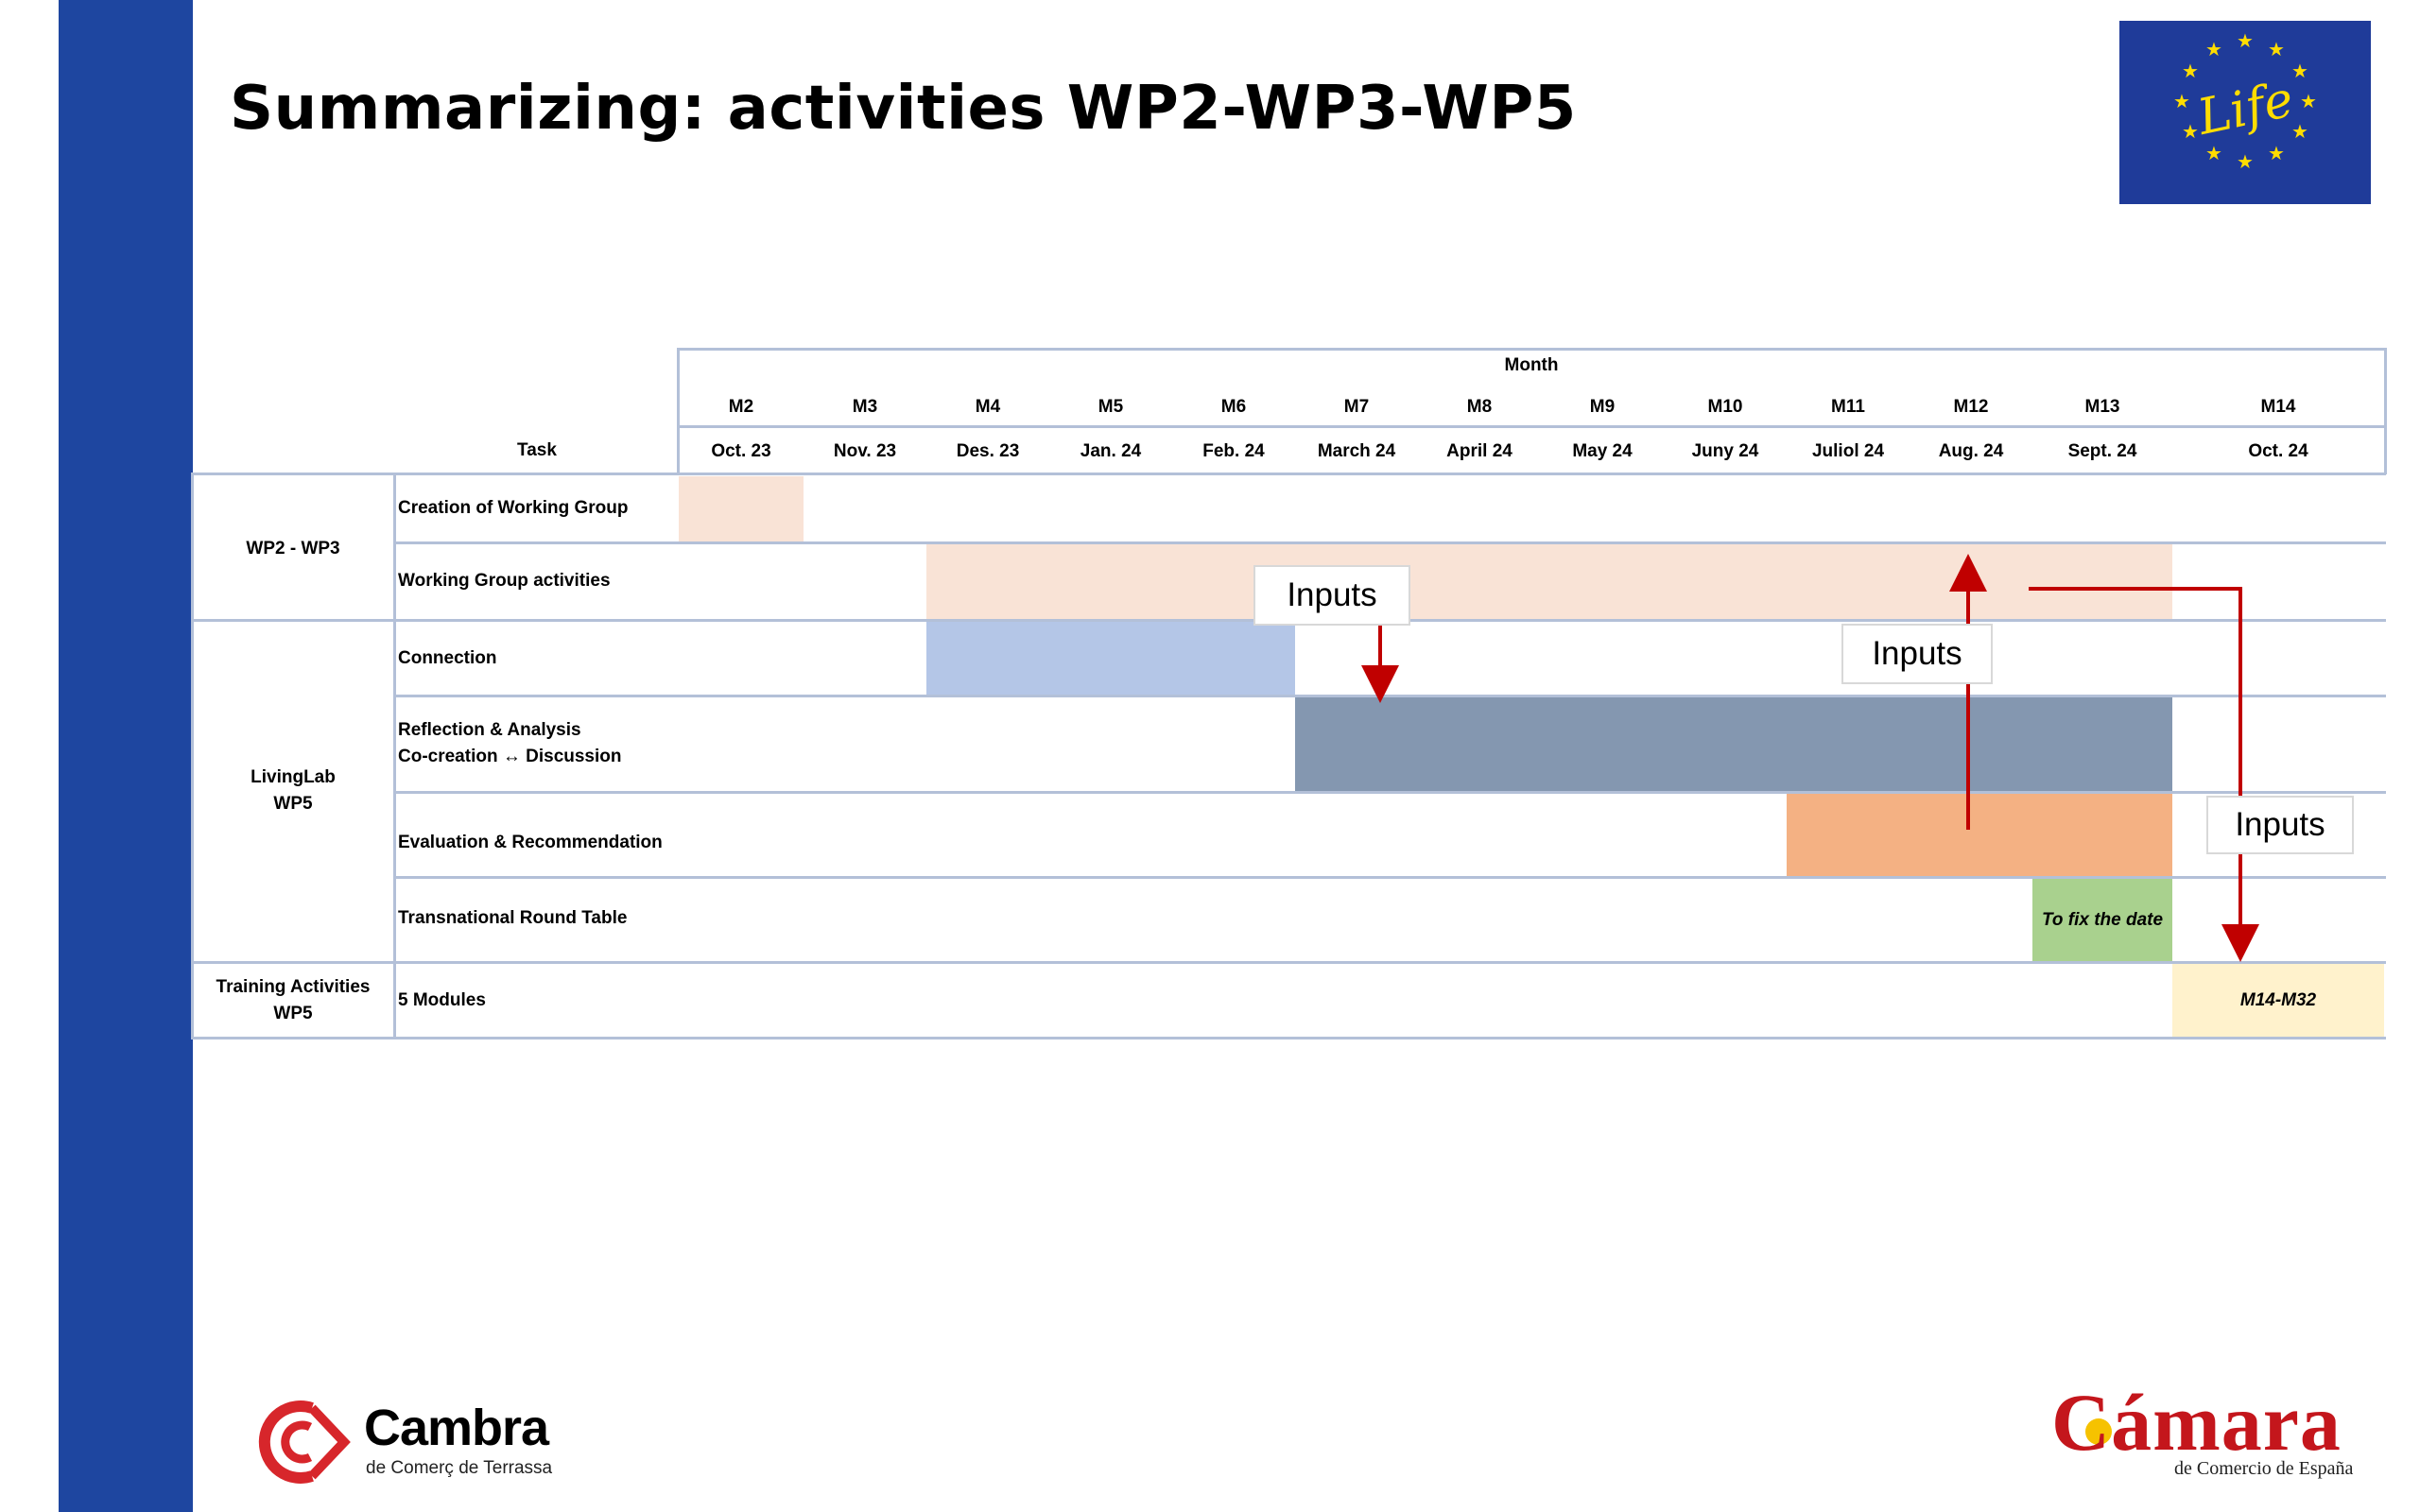  I want to click on cambra-logo-name: Cambra, so click(456, 1428).